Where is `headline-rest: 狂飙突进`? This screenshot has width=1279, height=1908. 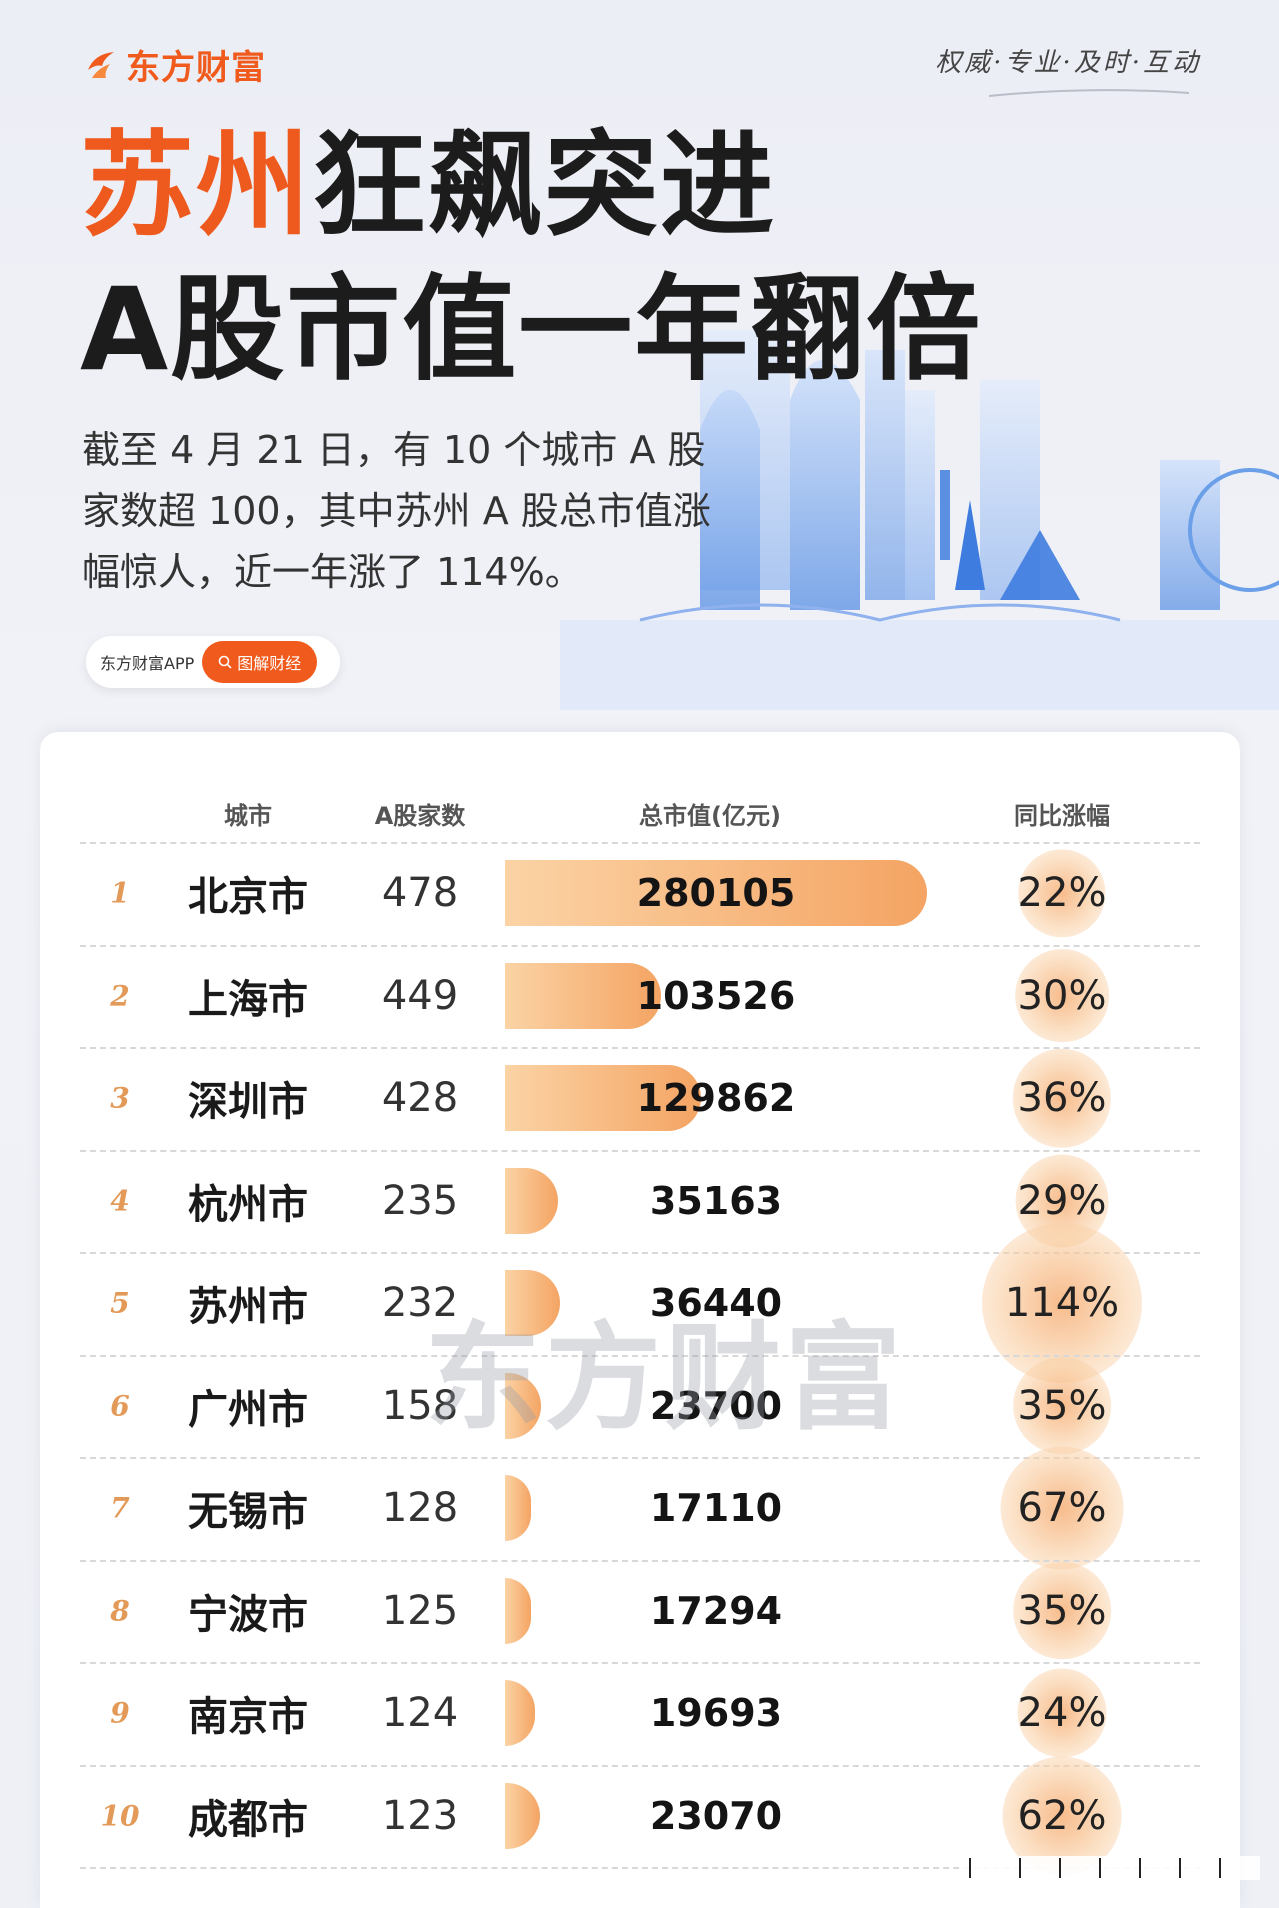 headline-rest: 狂飙突进 is located at coordinates (544, 185).